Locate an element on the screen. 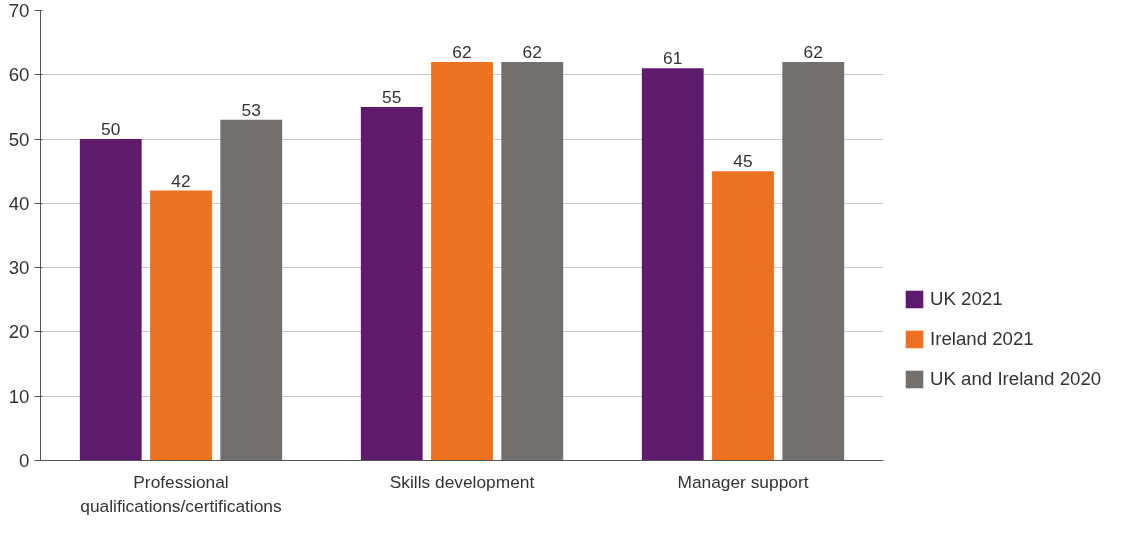 The width and height of the screenshot is (1143, 535). y-tick-label: 10 is located at coordinates (19, 396).